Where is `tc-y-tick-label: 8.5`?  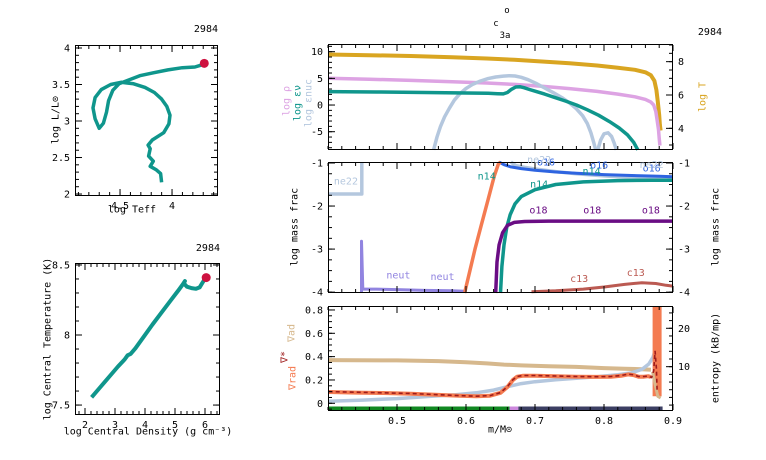 tc-y-tick-label: 8.5 is located at coordinates (61, 265).